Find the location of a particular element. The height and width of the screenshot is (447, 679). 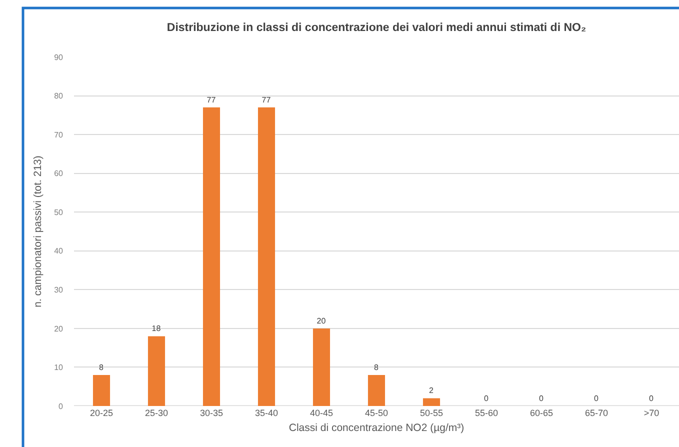

y-axis-title: n. campionatori passivi (tot. 213) is located at coordinates (38, 232).